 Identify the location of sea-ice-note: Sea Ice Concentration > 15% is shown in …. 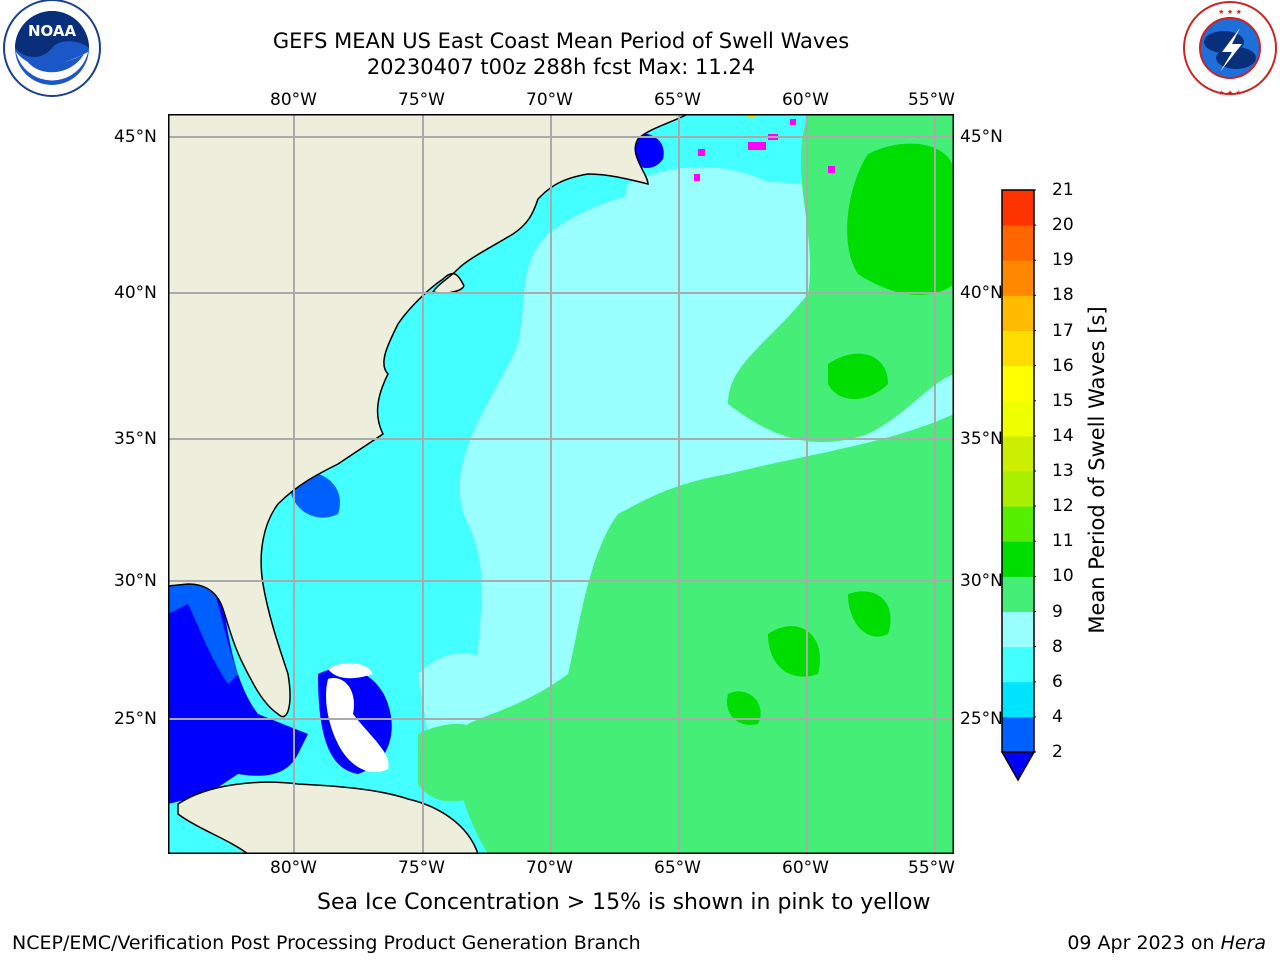
(624, 902).